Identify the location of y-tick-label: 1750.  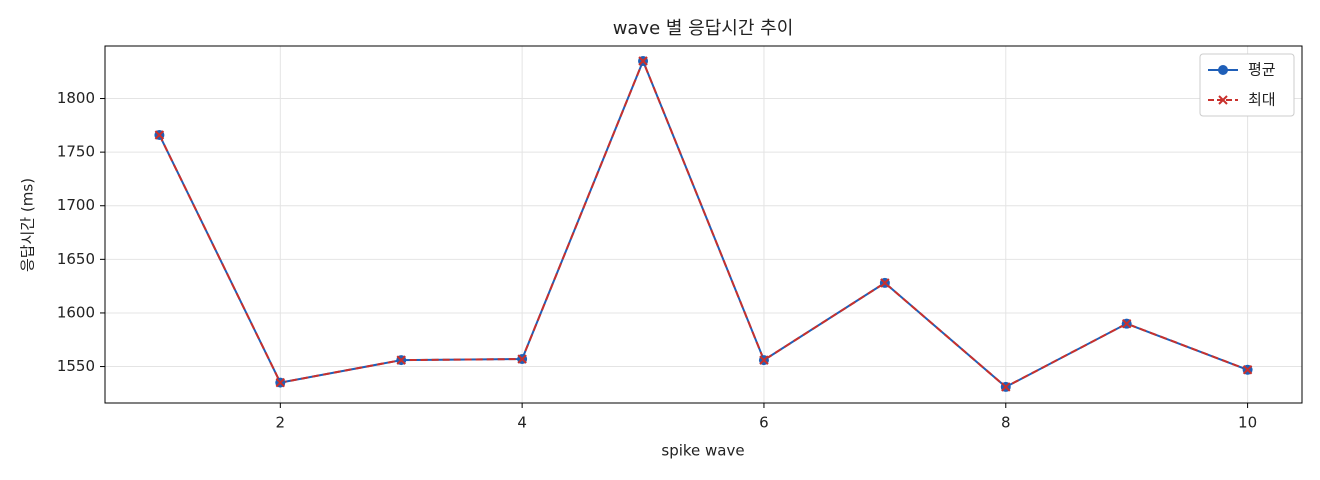
(76, 152).